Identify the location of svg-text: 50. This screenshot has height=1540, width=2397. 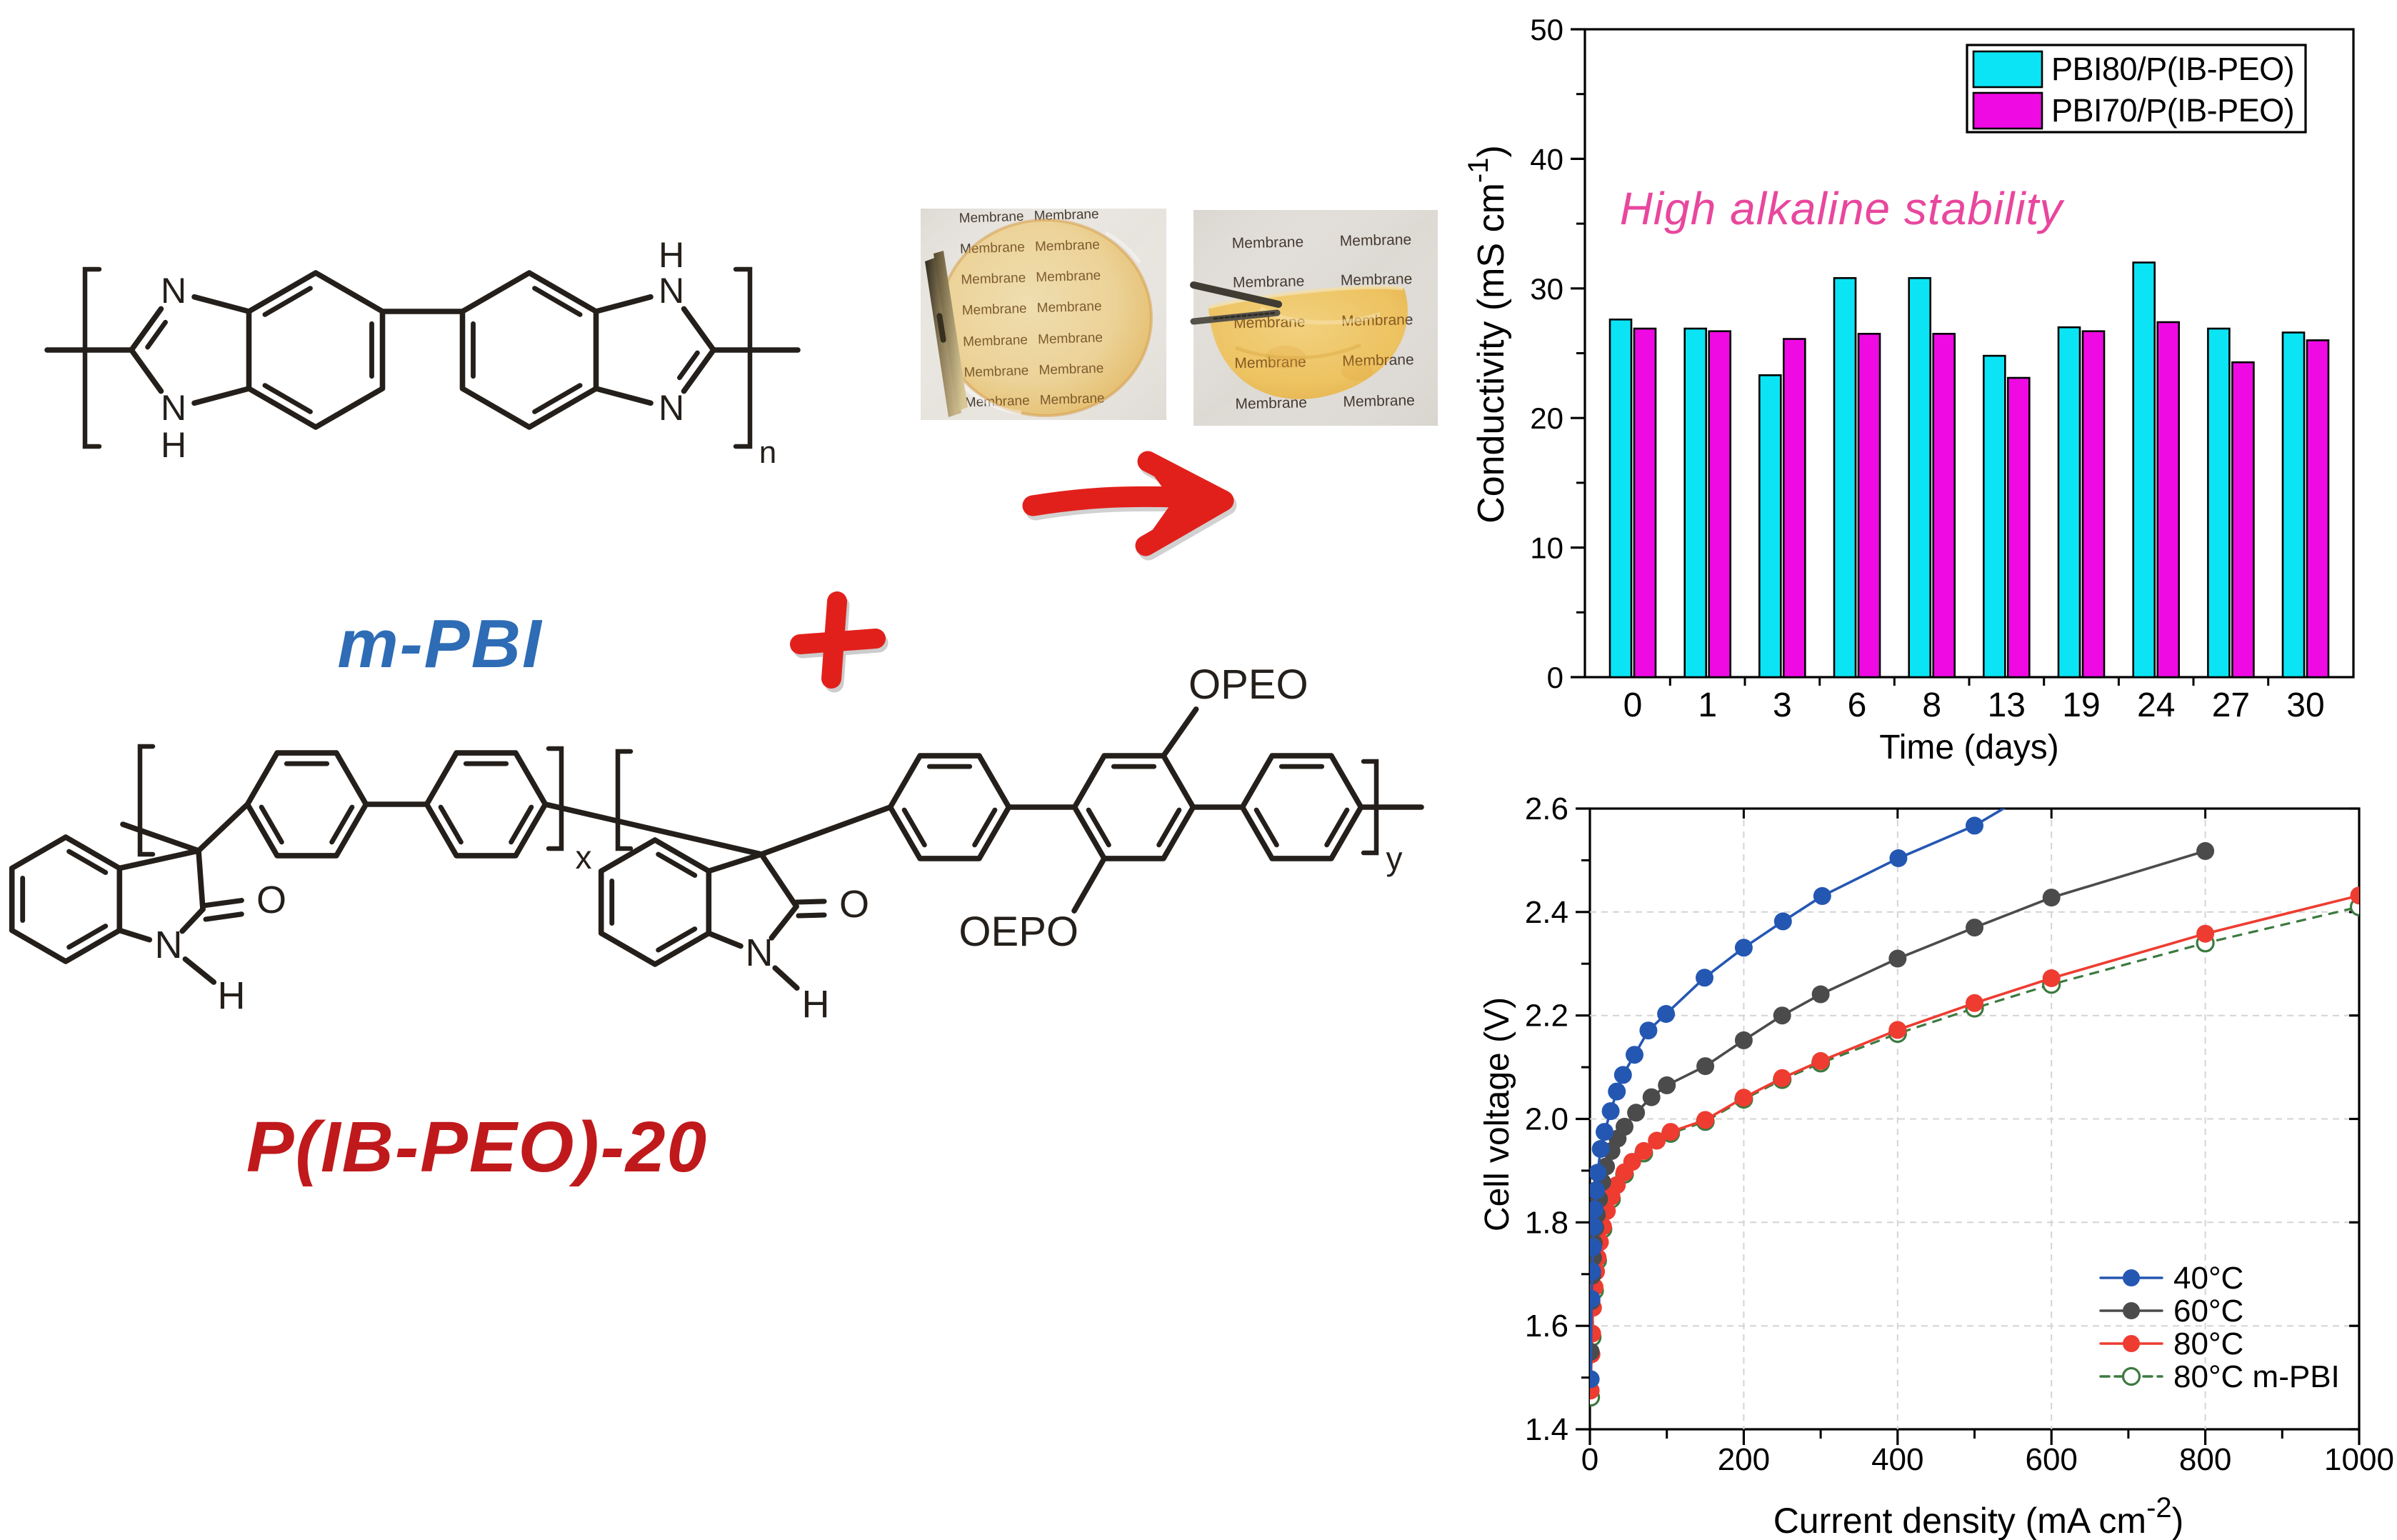
(1546, 29).